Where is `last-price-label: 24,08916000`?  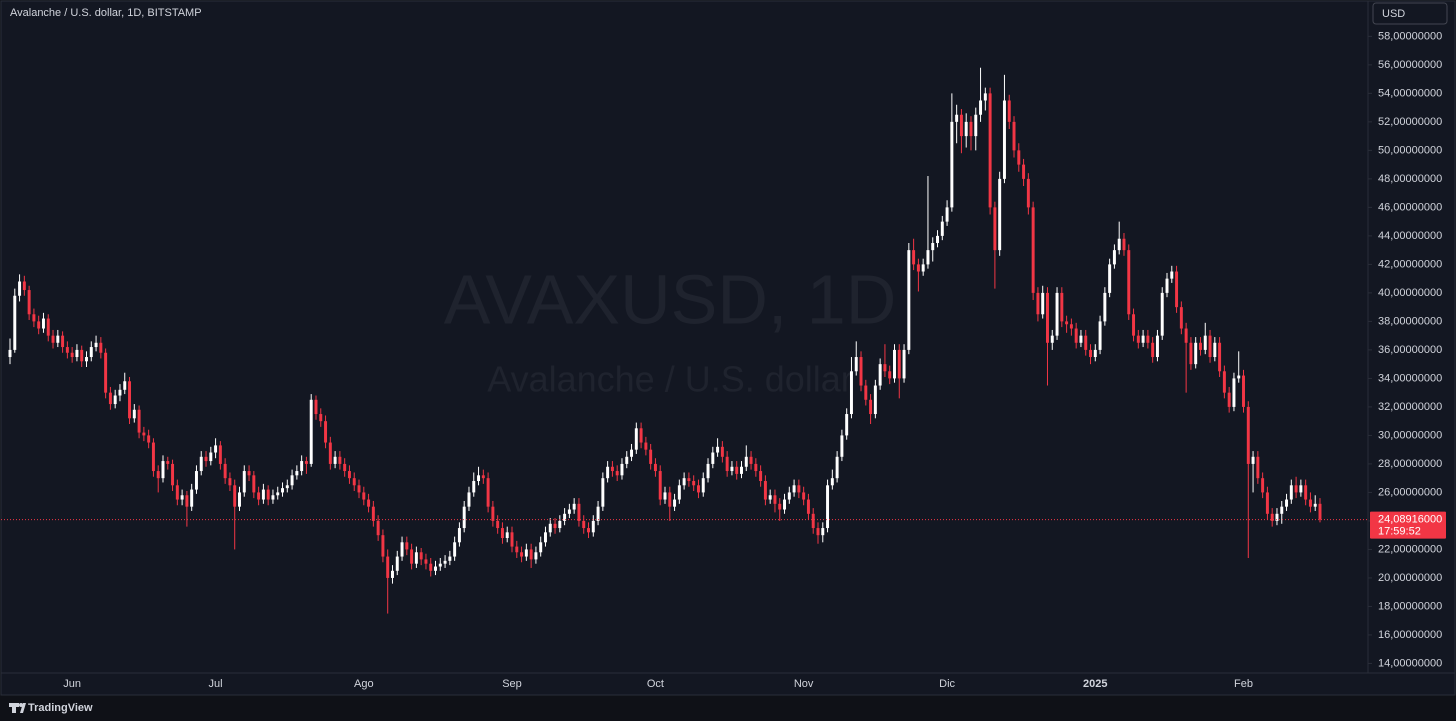 last-price-label: 24,08916000 is located at coordinates (1410, 520).